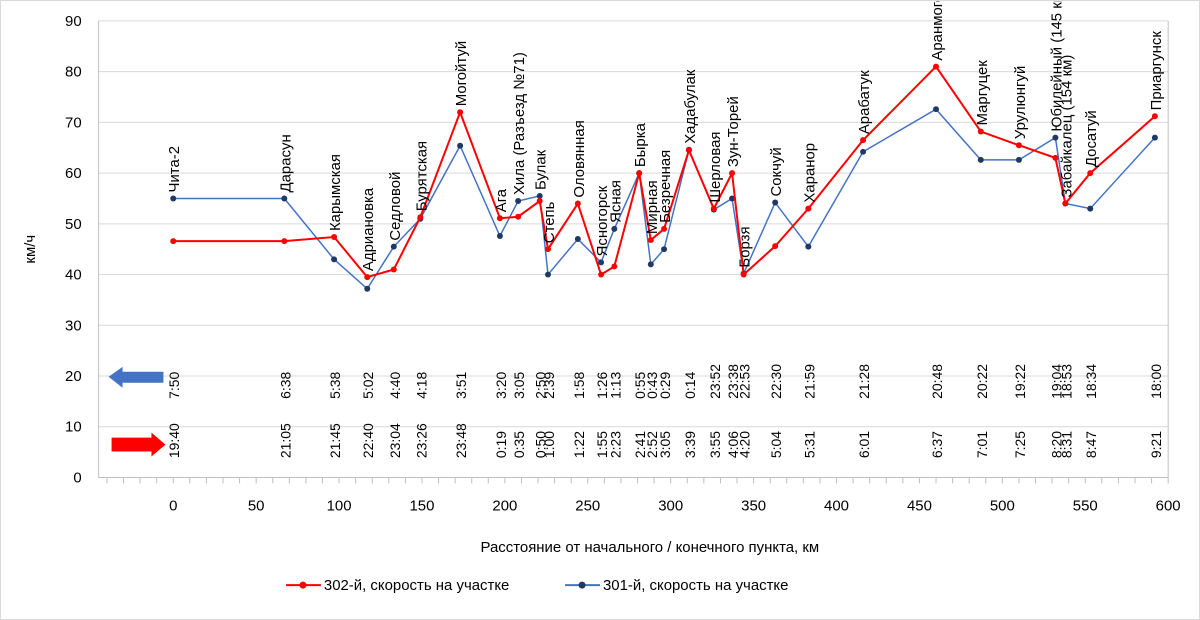 The height and width of the screenshot is (620, 1200). Describe the element at coordinates (461, 384) in the screenshot. I see `time-301-label: 3:51` at that location.